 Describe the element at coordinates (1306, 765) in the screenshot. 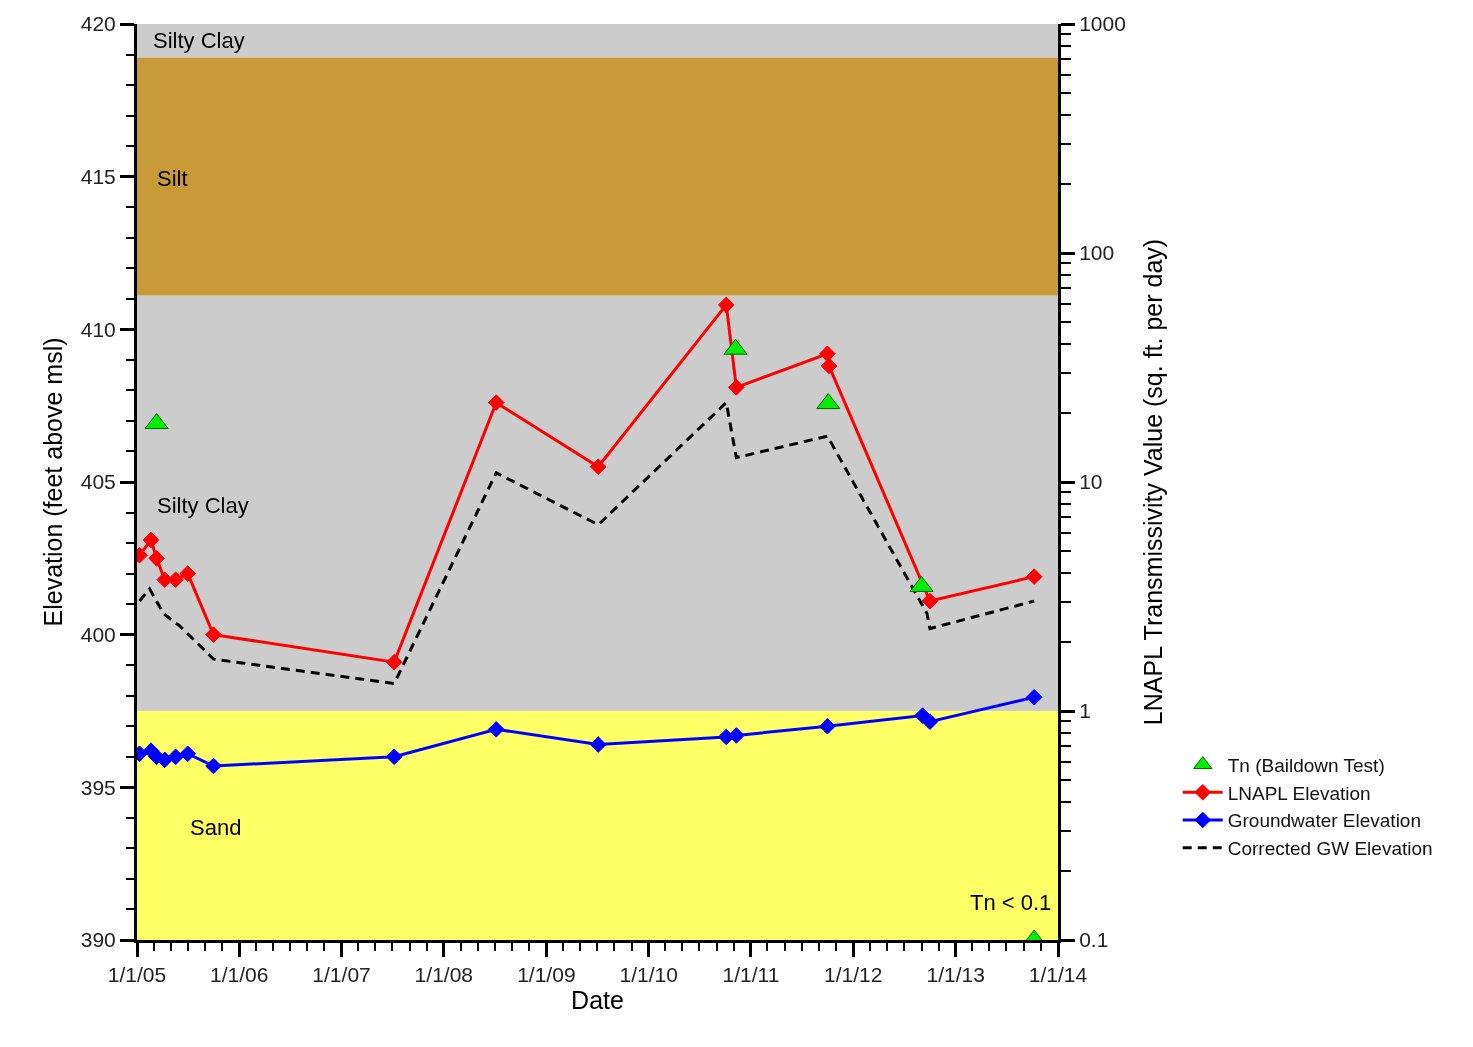

I see `legend-label: Tn (Baildown Test)` at that location.